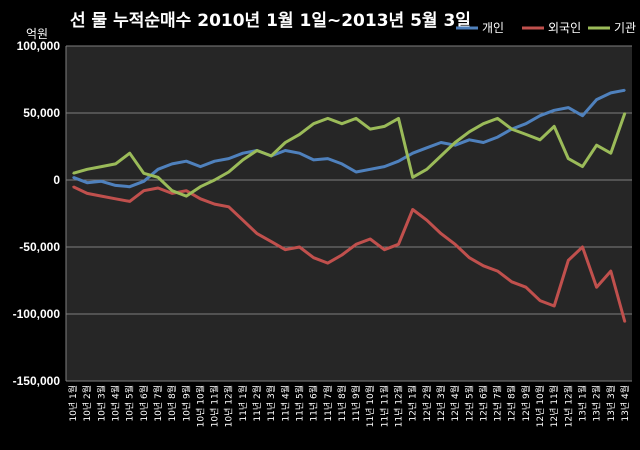  Describe the element at coordinates (546, 28) in the screenshot. I see `legend: 개인 외국인 기관` at that location.